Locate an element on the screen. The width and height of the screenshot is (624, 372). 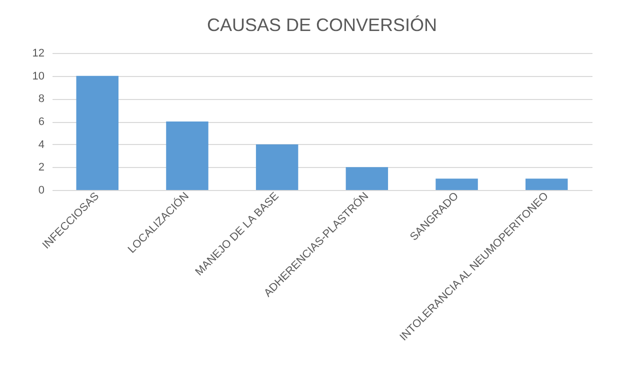
y-tick-label: 2 is located at coordinates (41, 168).